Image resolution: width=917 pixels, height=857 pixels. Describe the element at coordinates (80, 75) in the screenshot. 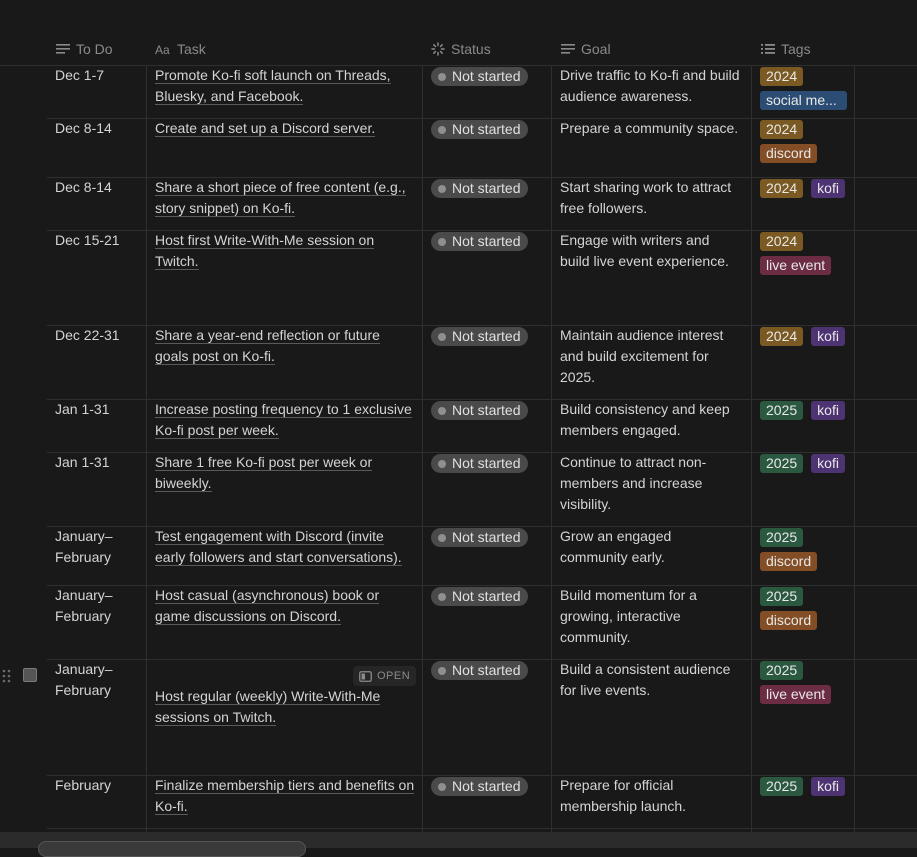

I see `todo-cell: Dec 1-7` at that location.